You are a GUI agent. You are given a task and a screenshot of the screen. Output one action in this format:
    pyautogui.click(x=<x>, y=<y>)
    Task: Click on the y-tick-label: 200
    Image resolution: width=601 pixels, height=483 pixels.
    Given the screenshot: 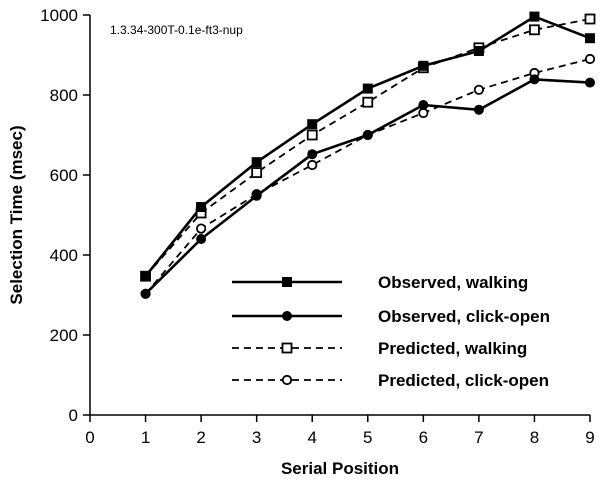 What is the action you would take?
    pyautogui.click(x=64, y=335)
    